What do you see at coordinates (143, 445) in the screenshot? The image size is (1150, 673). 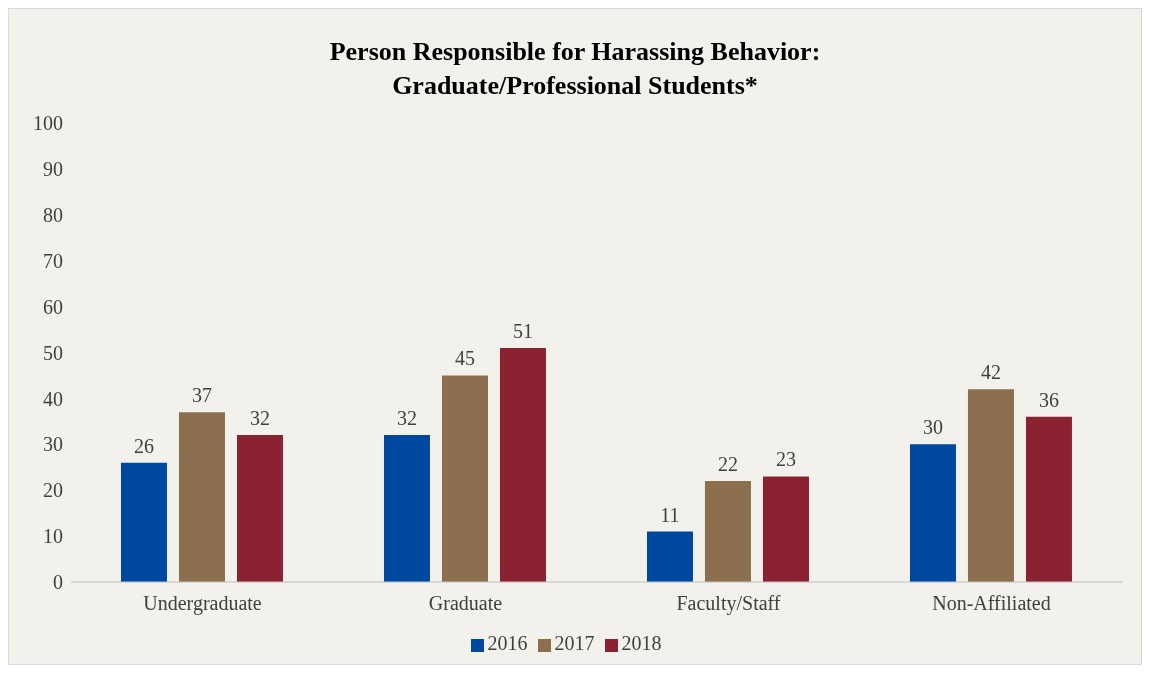 I see `data-label: 26` at bounding box center [143, 445].